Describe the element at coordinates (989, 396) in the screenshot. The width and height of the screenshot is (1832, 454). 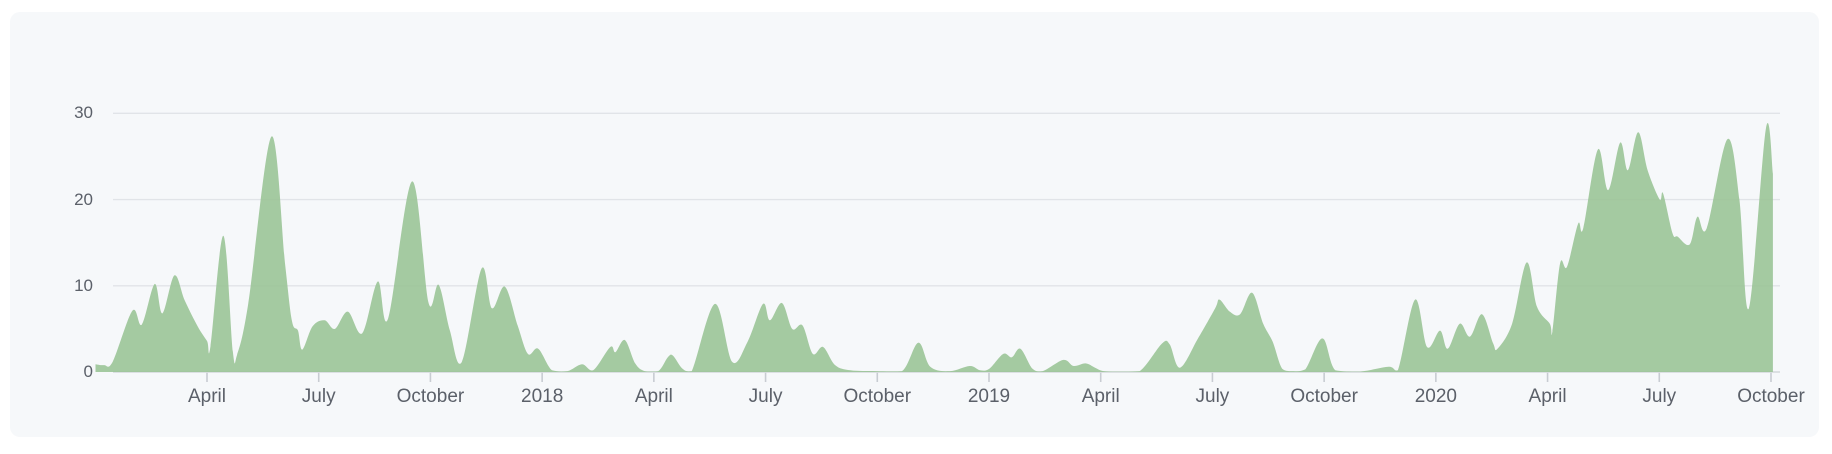
I see `x-axis-label: 2019` at that location.